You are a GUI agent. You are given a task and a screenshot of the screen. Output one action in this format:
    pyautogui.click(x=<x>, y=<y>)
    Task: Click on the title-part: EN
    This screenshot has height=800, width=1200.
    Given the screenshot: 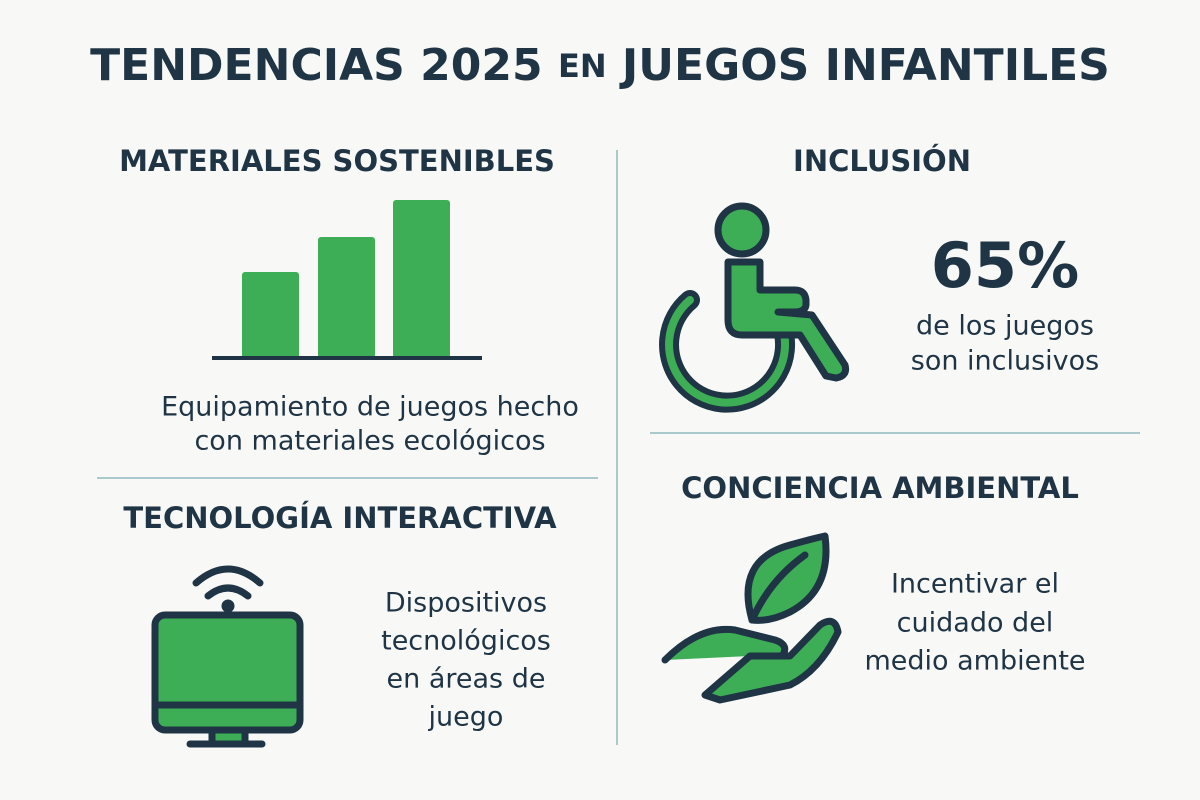 What is the action you would take?
    pyautogui.click(x=582, y=66)
    